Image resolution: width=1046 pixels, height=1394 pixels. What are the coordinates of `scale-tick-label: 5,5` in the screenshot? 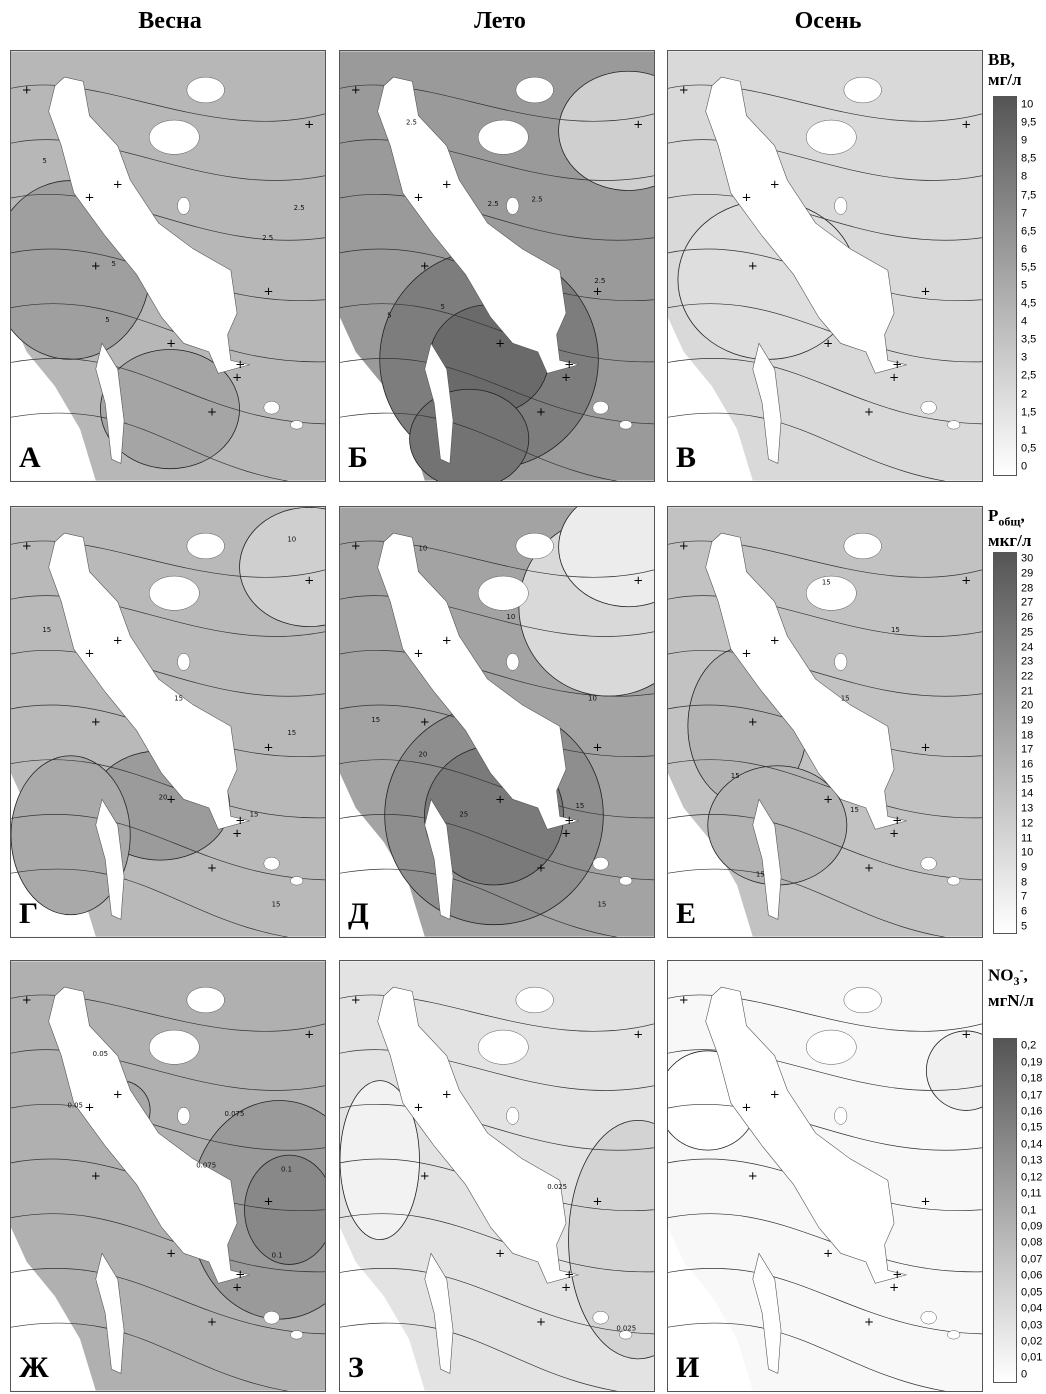 It's located at (1029, 267).